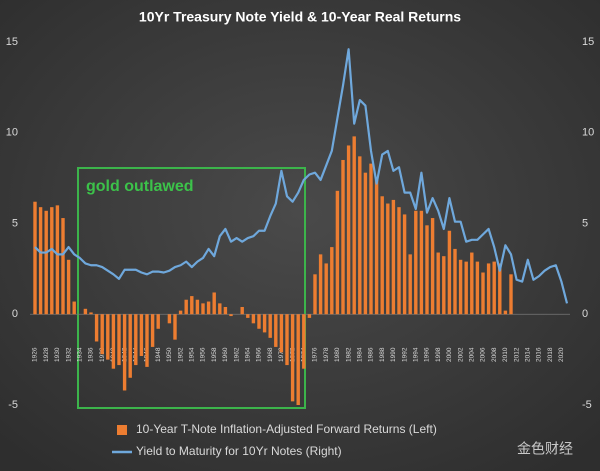  Describe the element at coordinates (371, 354) in the screenshot. I see `x-tick-label: 1986` at that location.